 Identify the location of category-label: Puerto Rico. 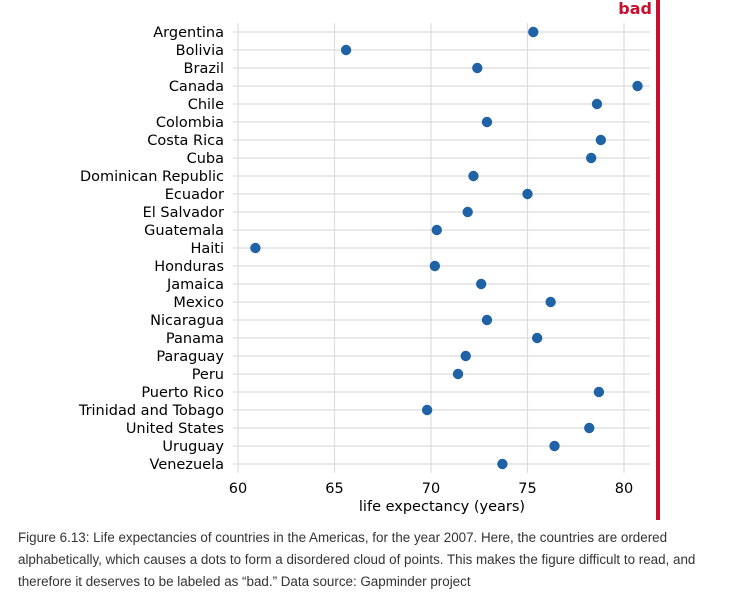
(182, 393).